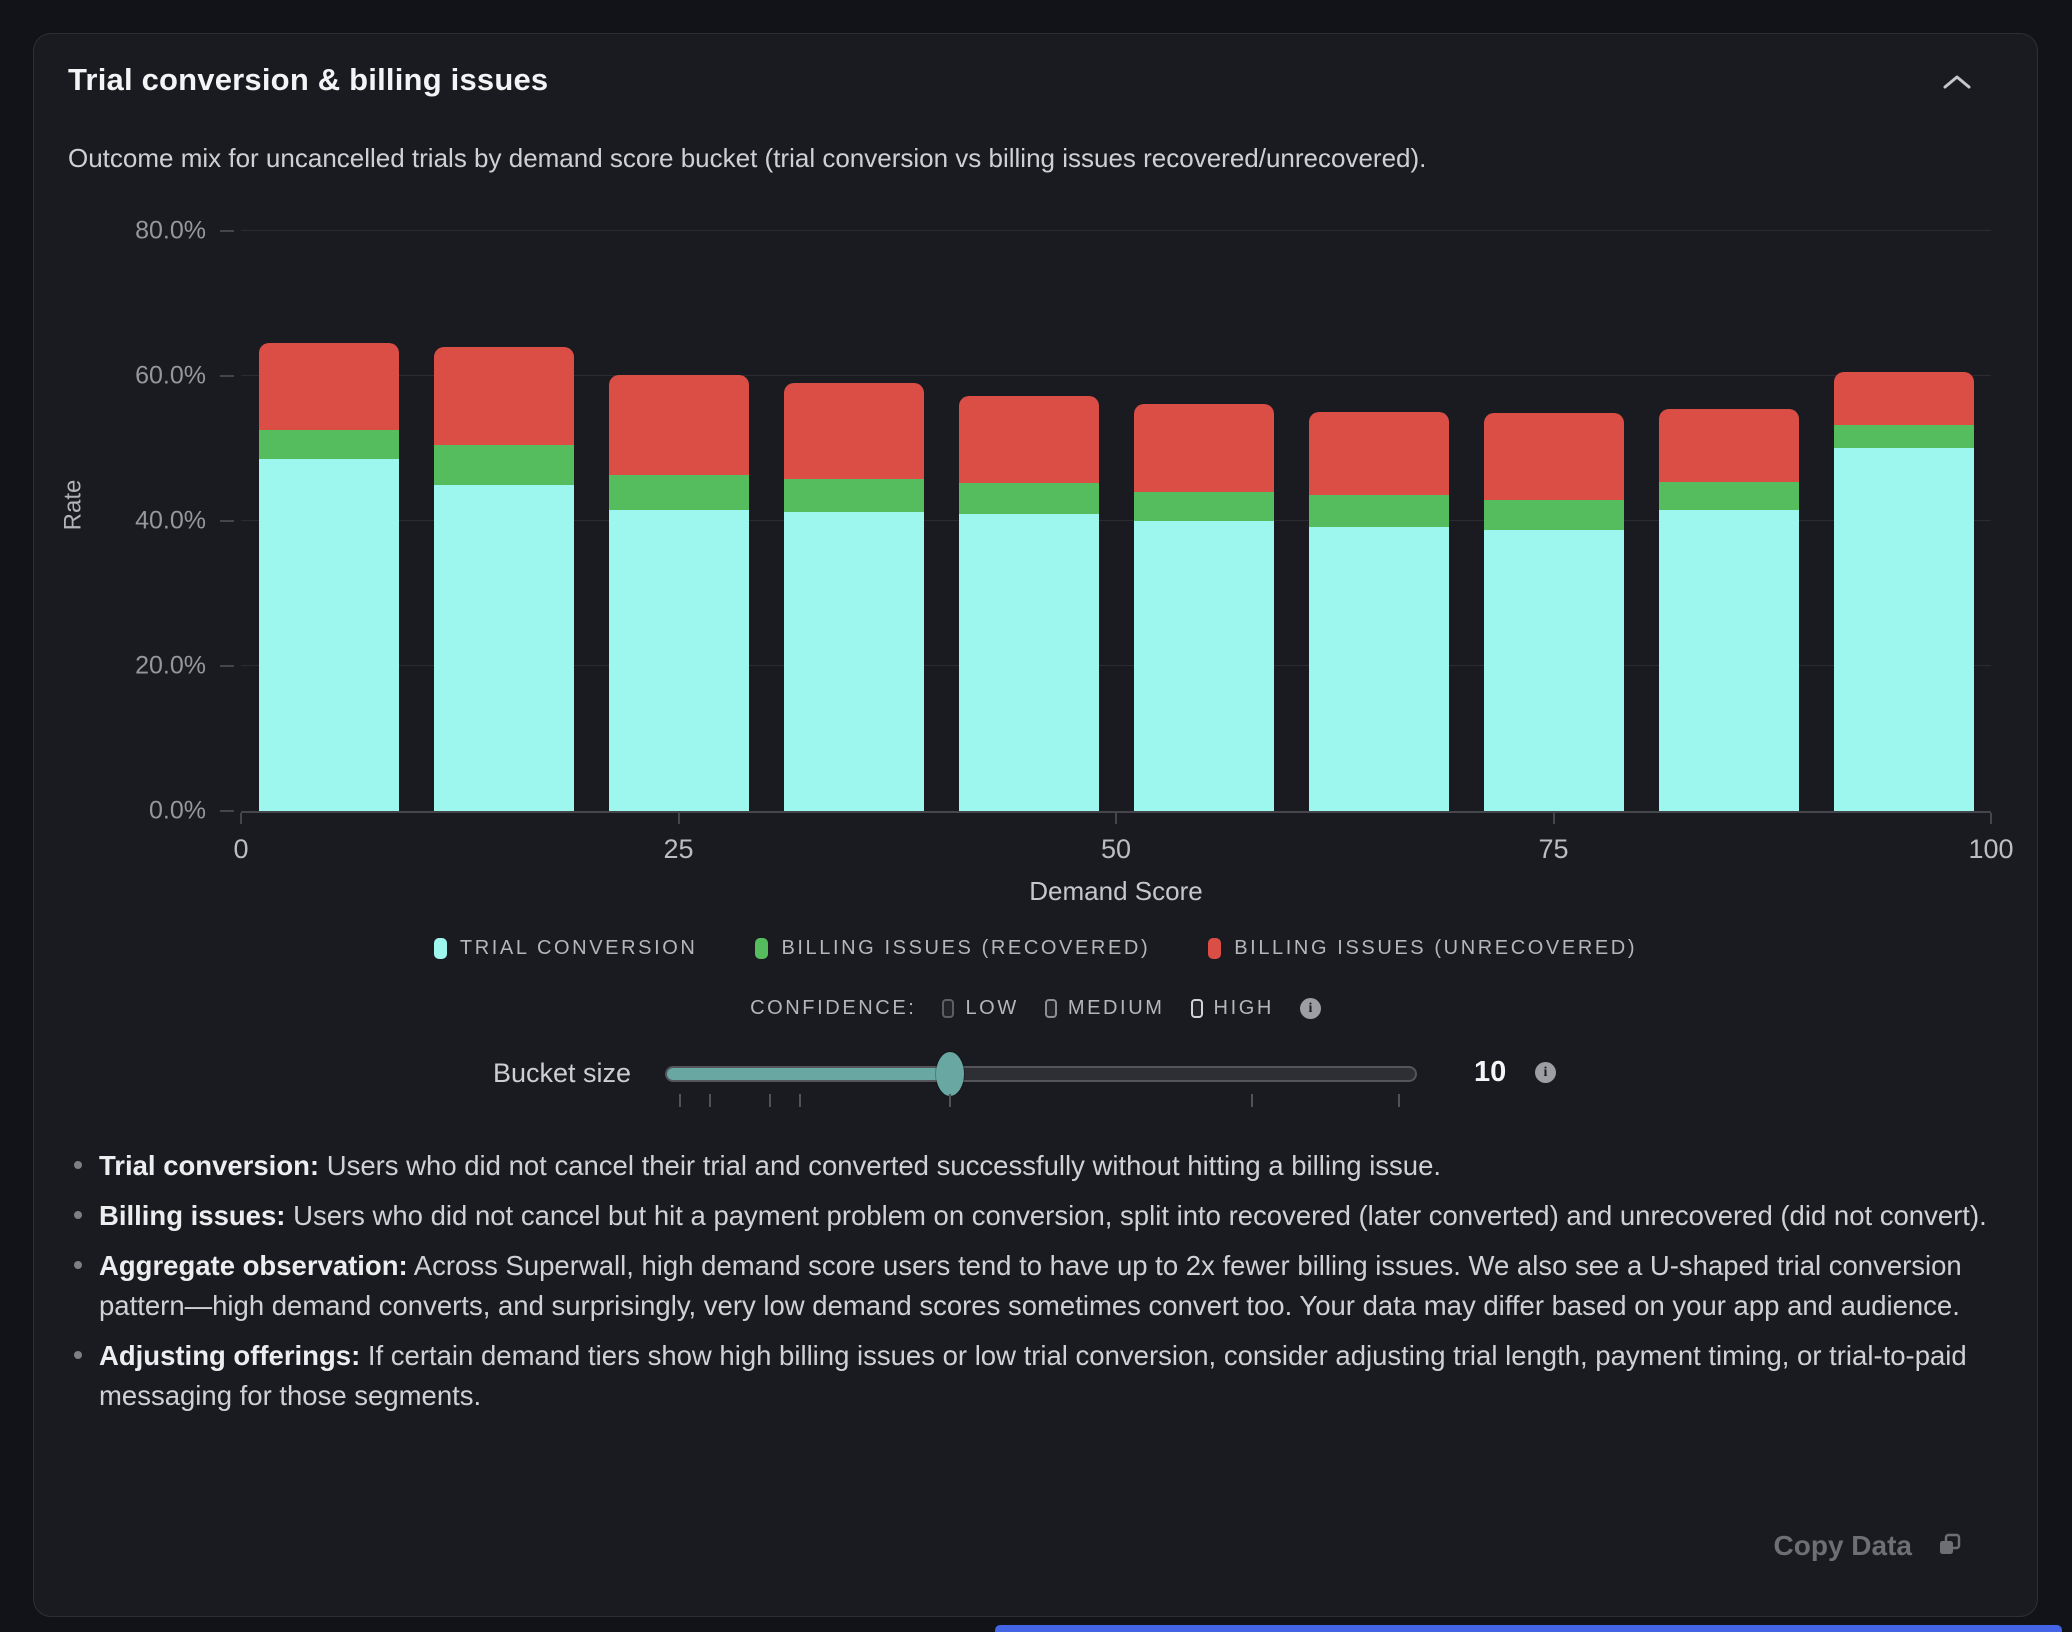  Describe the element at coordinates (1310, 1008) in the screenshot. I see `confidence-info-icon: i` at that location.